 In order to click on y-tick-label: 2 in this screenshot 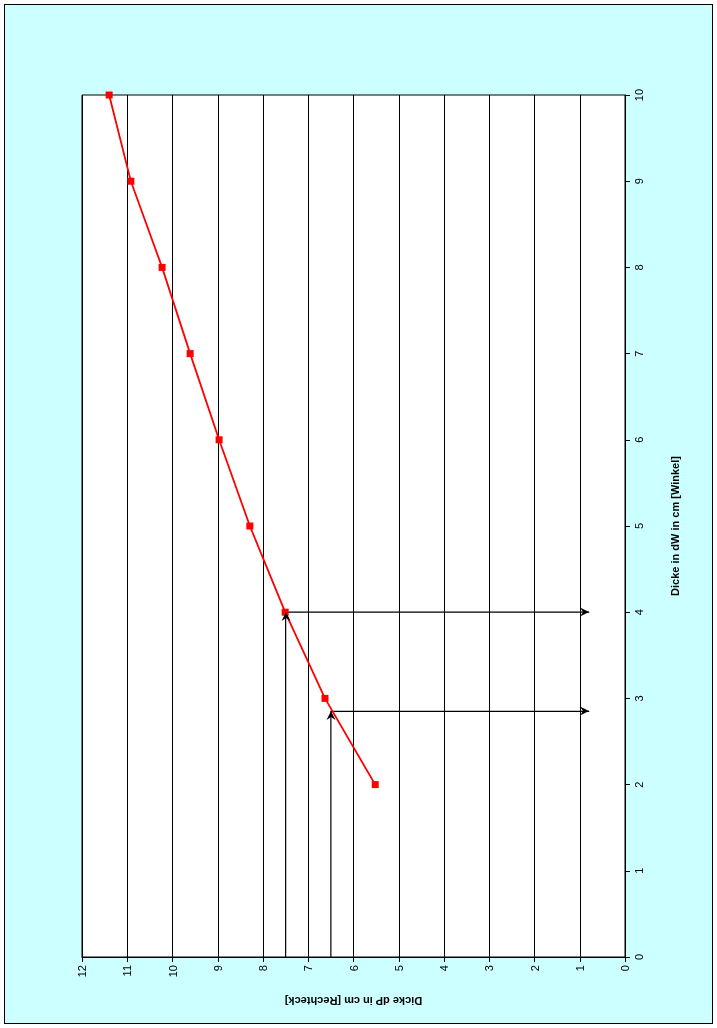, I will do `click(638, 784)`.